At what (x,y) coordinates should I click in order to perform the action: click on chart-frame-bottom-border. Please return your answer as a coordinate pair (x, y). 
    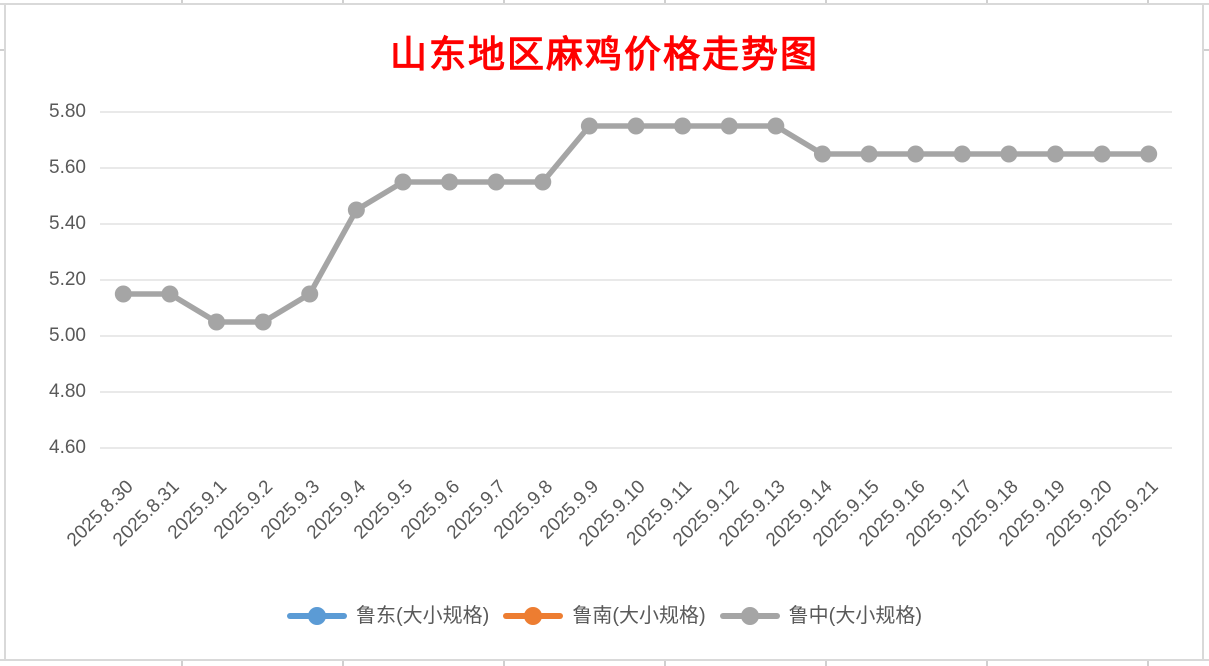
    Looking at the image, I should click on (604, 660).